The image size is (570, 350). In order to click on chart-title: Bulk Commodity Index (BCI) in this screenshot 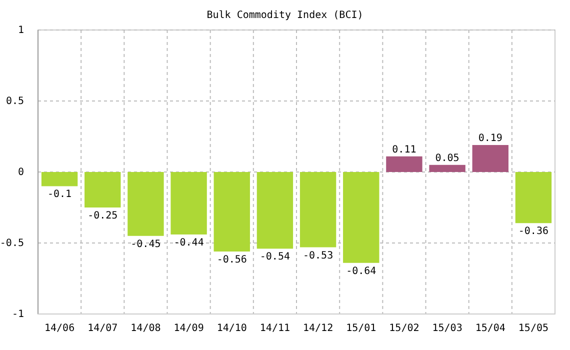, I will do `click(285, 15)`.